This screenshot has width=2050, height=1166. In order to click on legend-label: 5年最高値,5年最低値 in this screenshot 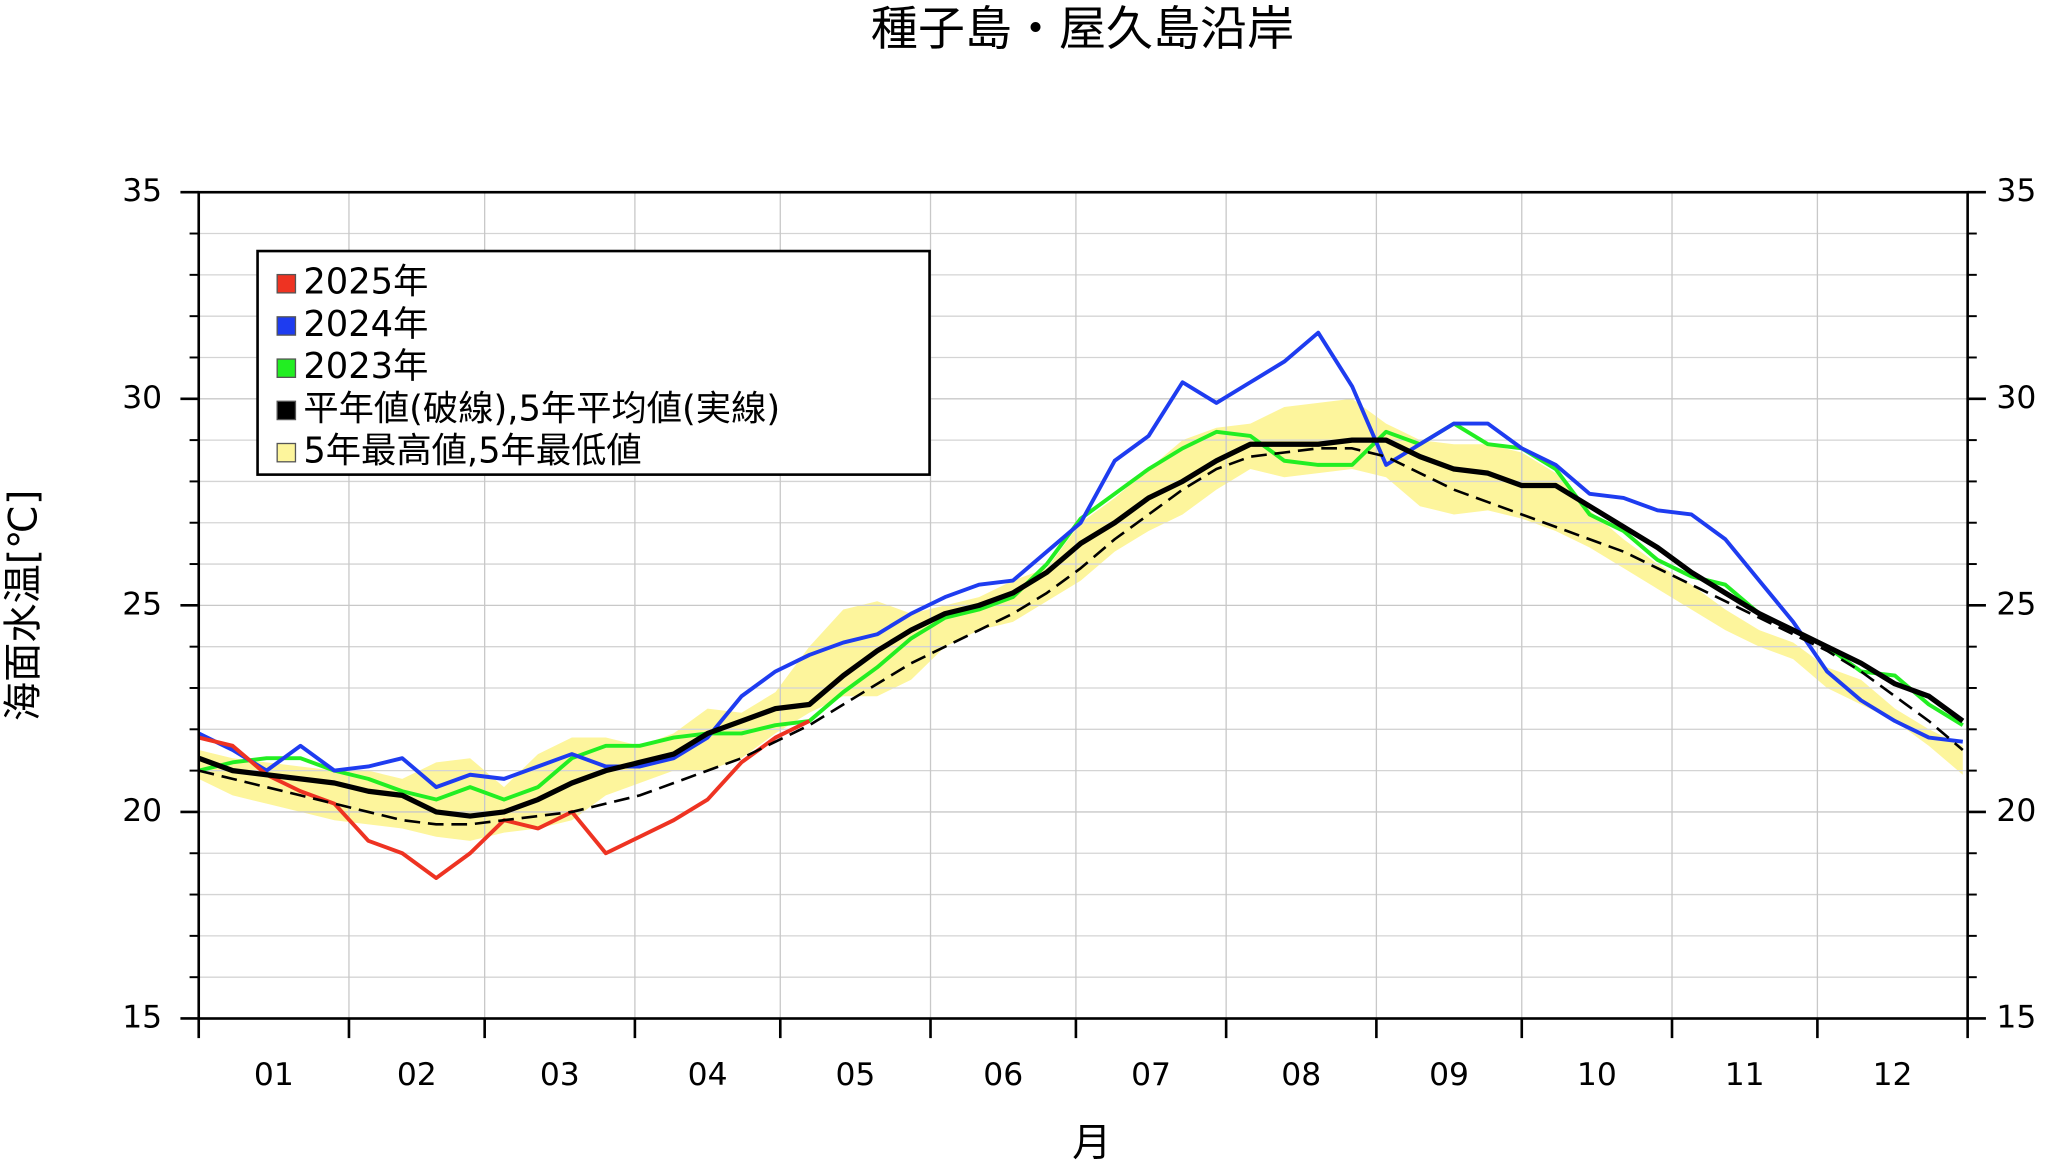, I will do `click(472, 451)`.